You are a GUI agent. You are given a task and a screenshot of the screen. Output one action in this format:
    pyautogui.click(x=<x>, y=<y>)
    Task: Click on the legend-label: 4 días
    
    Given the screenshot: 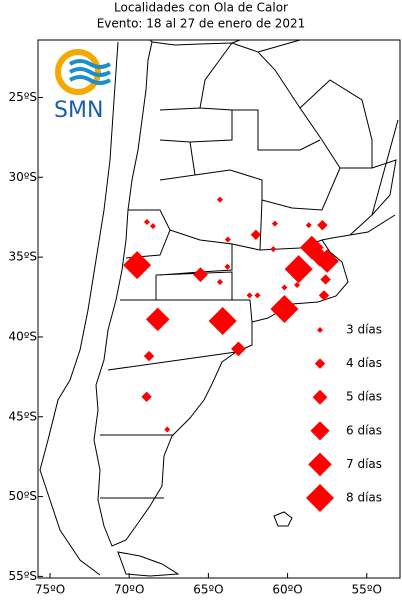 What is the action you would take?
    pyautogui.click(x=364, y=363)
    